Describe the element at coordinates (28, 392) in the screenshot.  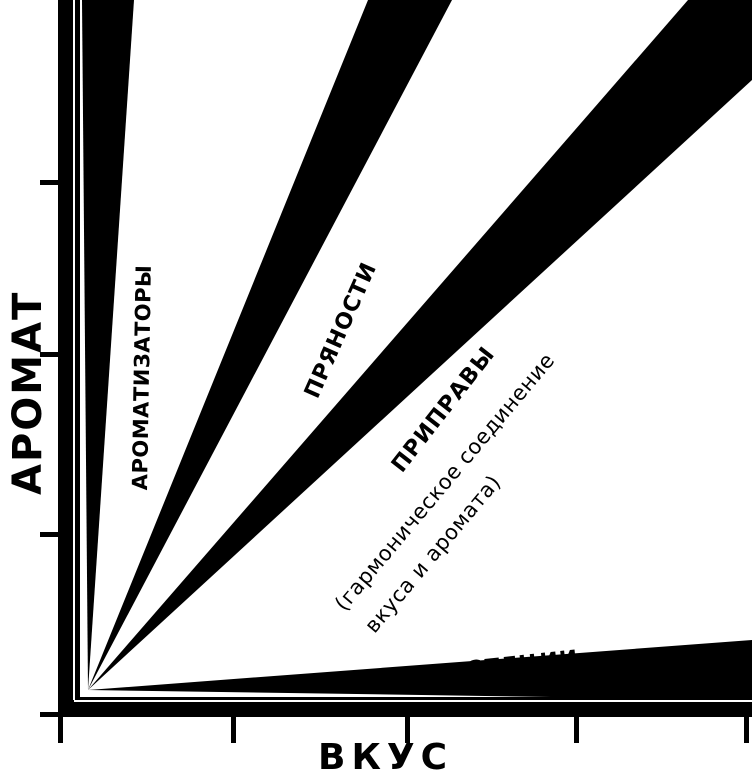
I see `y-axis-label: АРОМАТ` at that location.